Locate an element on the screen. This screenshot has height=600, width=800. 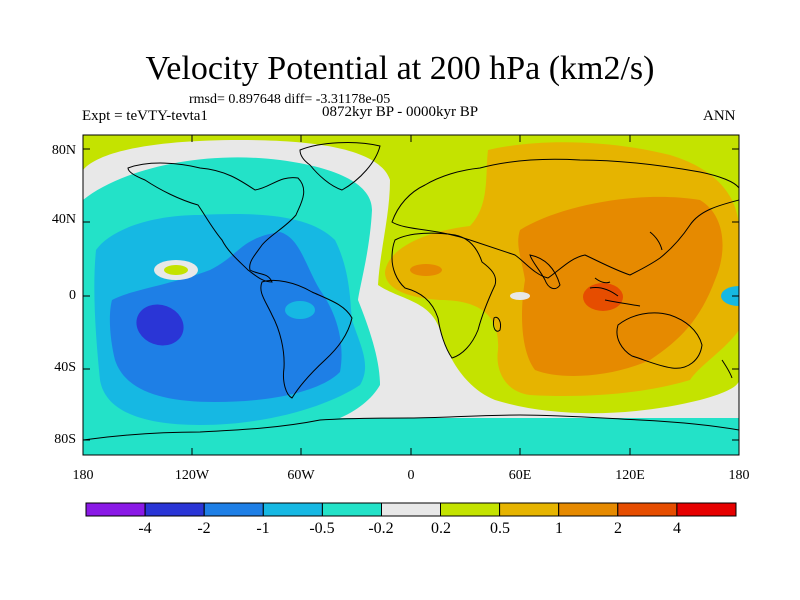
lon-label-120w: 120W is located at coordinates (192, 475).